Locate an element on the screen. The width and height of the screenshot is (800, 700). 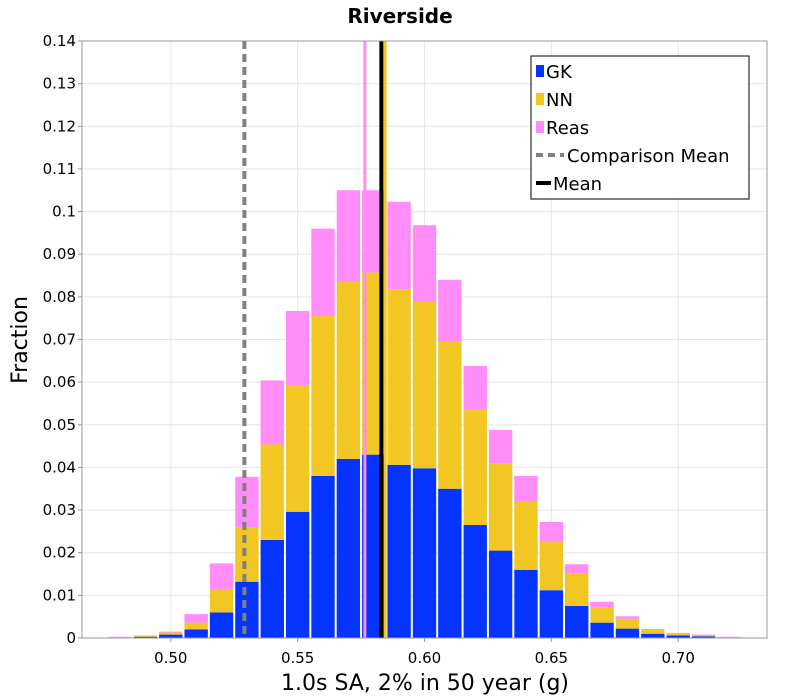
y-tick-label: 0 is located at coordinates (71, 638).